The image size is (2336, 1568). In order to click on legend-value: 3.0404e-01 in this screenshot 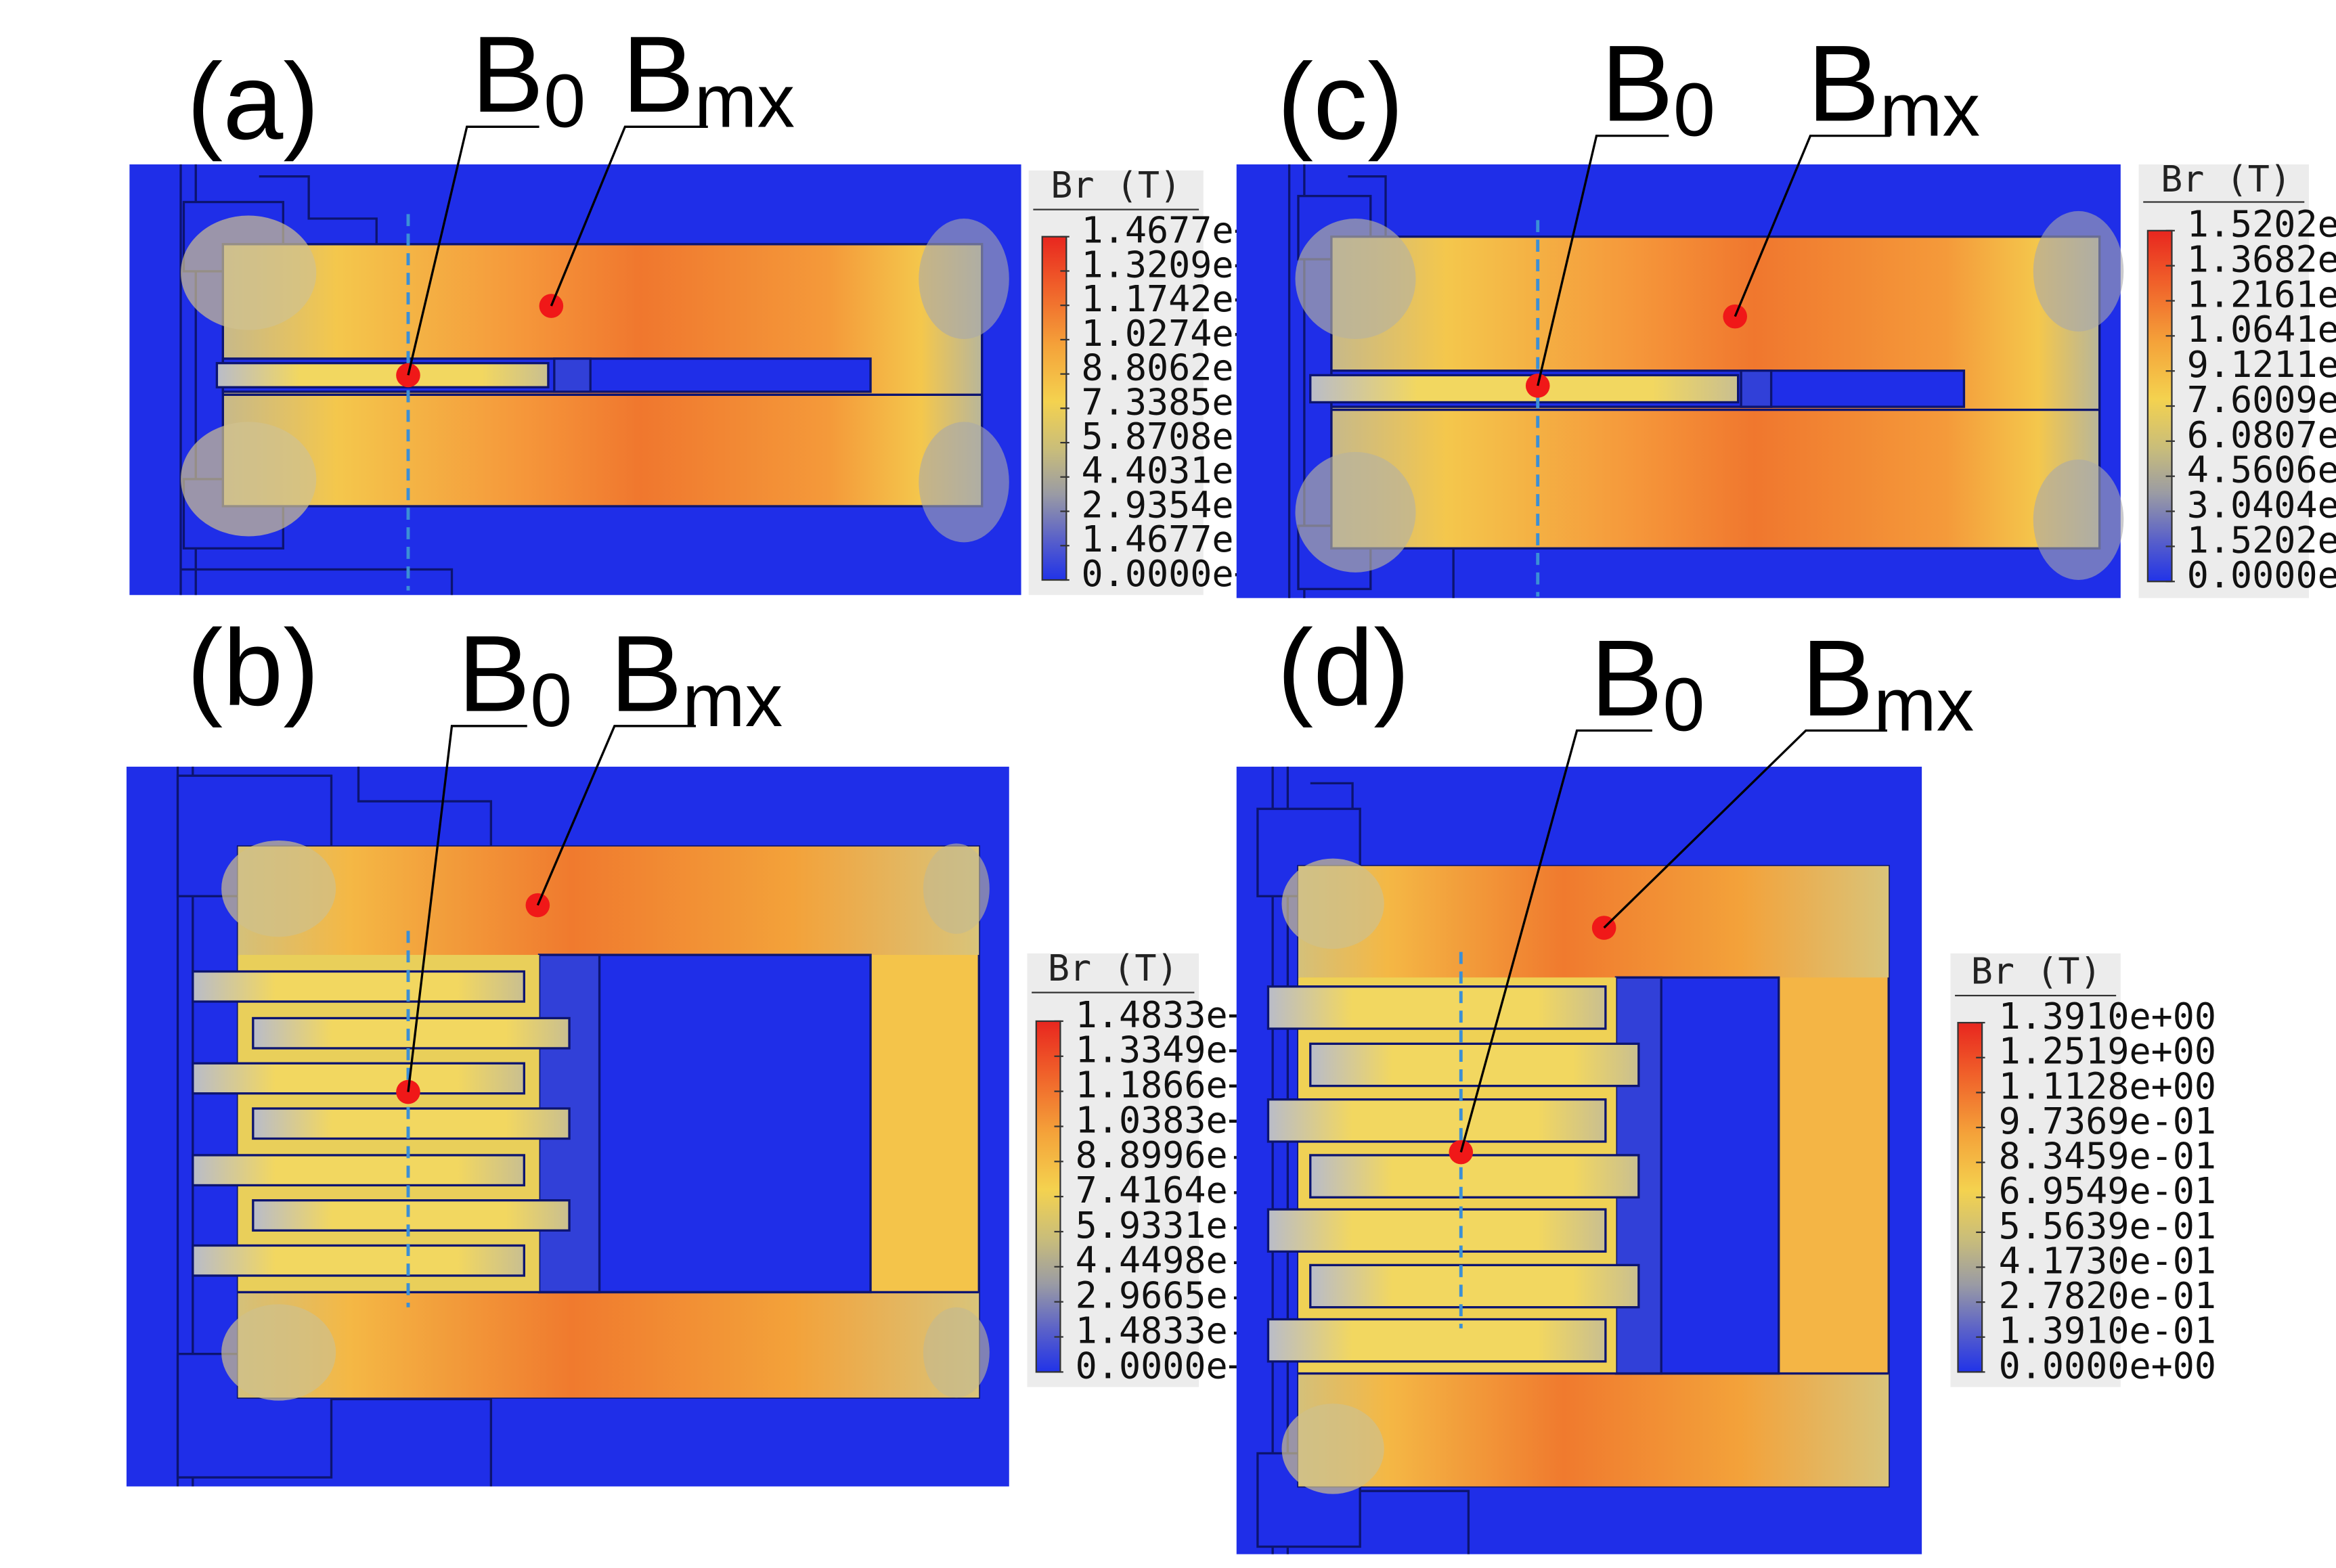, I will do `click(2261, 504)`.